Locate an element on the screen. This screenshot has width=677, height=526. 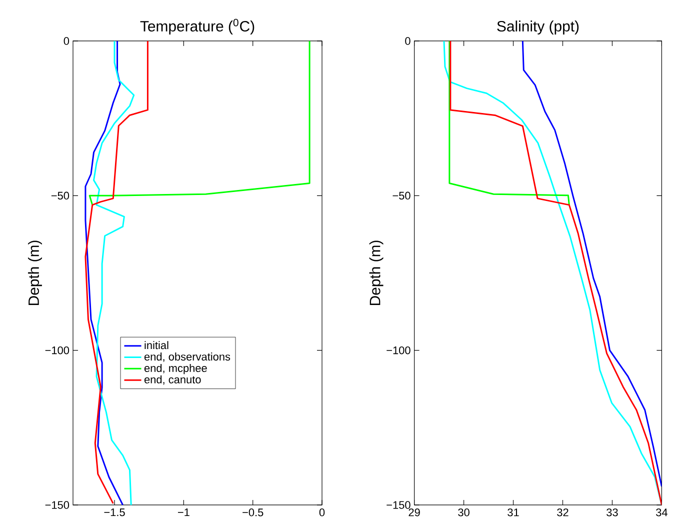
legend-label: end, observations is located at coordinates (187, 357).